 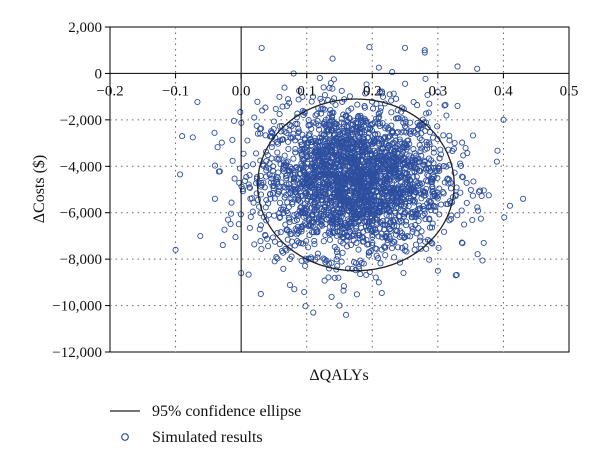 I want to click on y-tick-label: −2,000, so click(x=81, y=121).